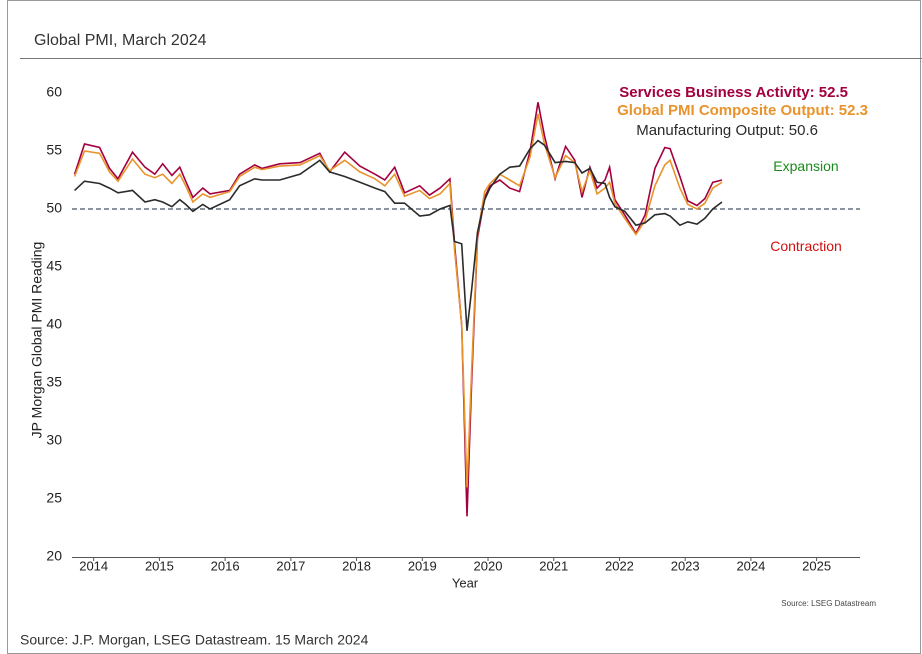  I want to click on x-tick-label: 2025, so click(816, 565).